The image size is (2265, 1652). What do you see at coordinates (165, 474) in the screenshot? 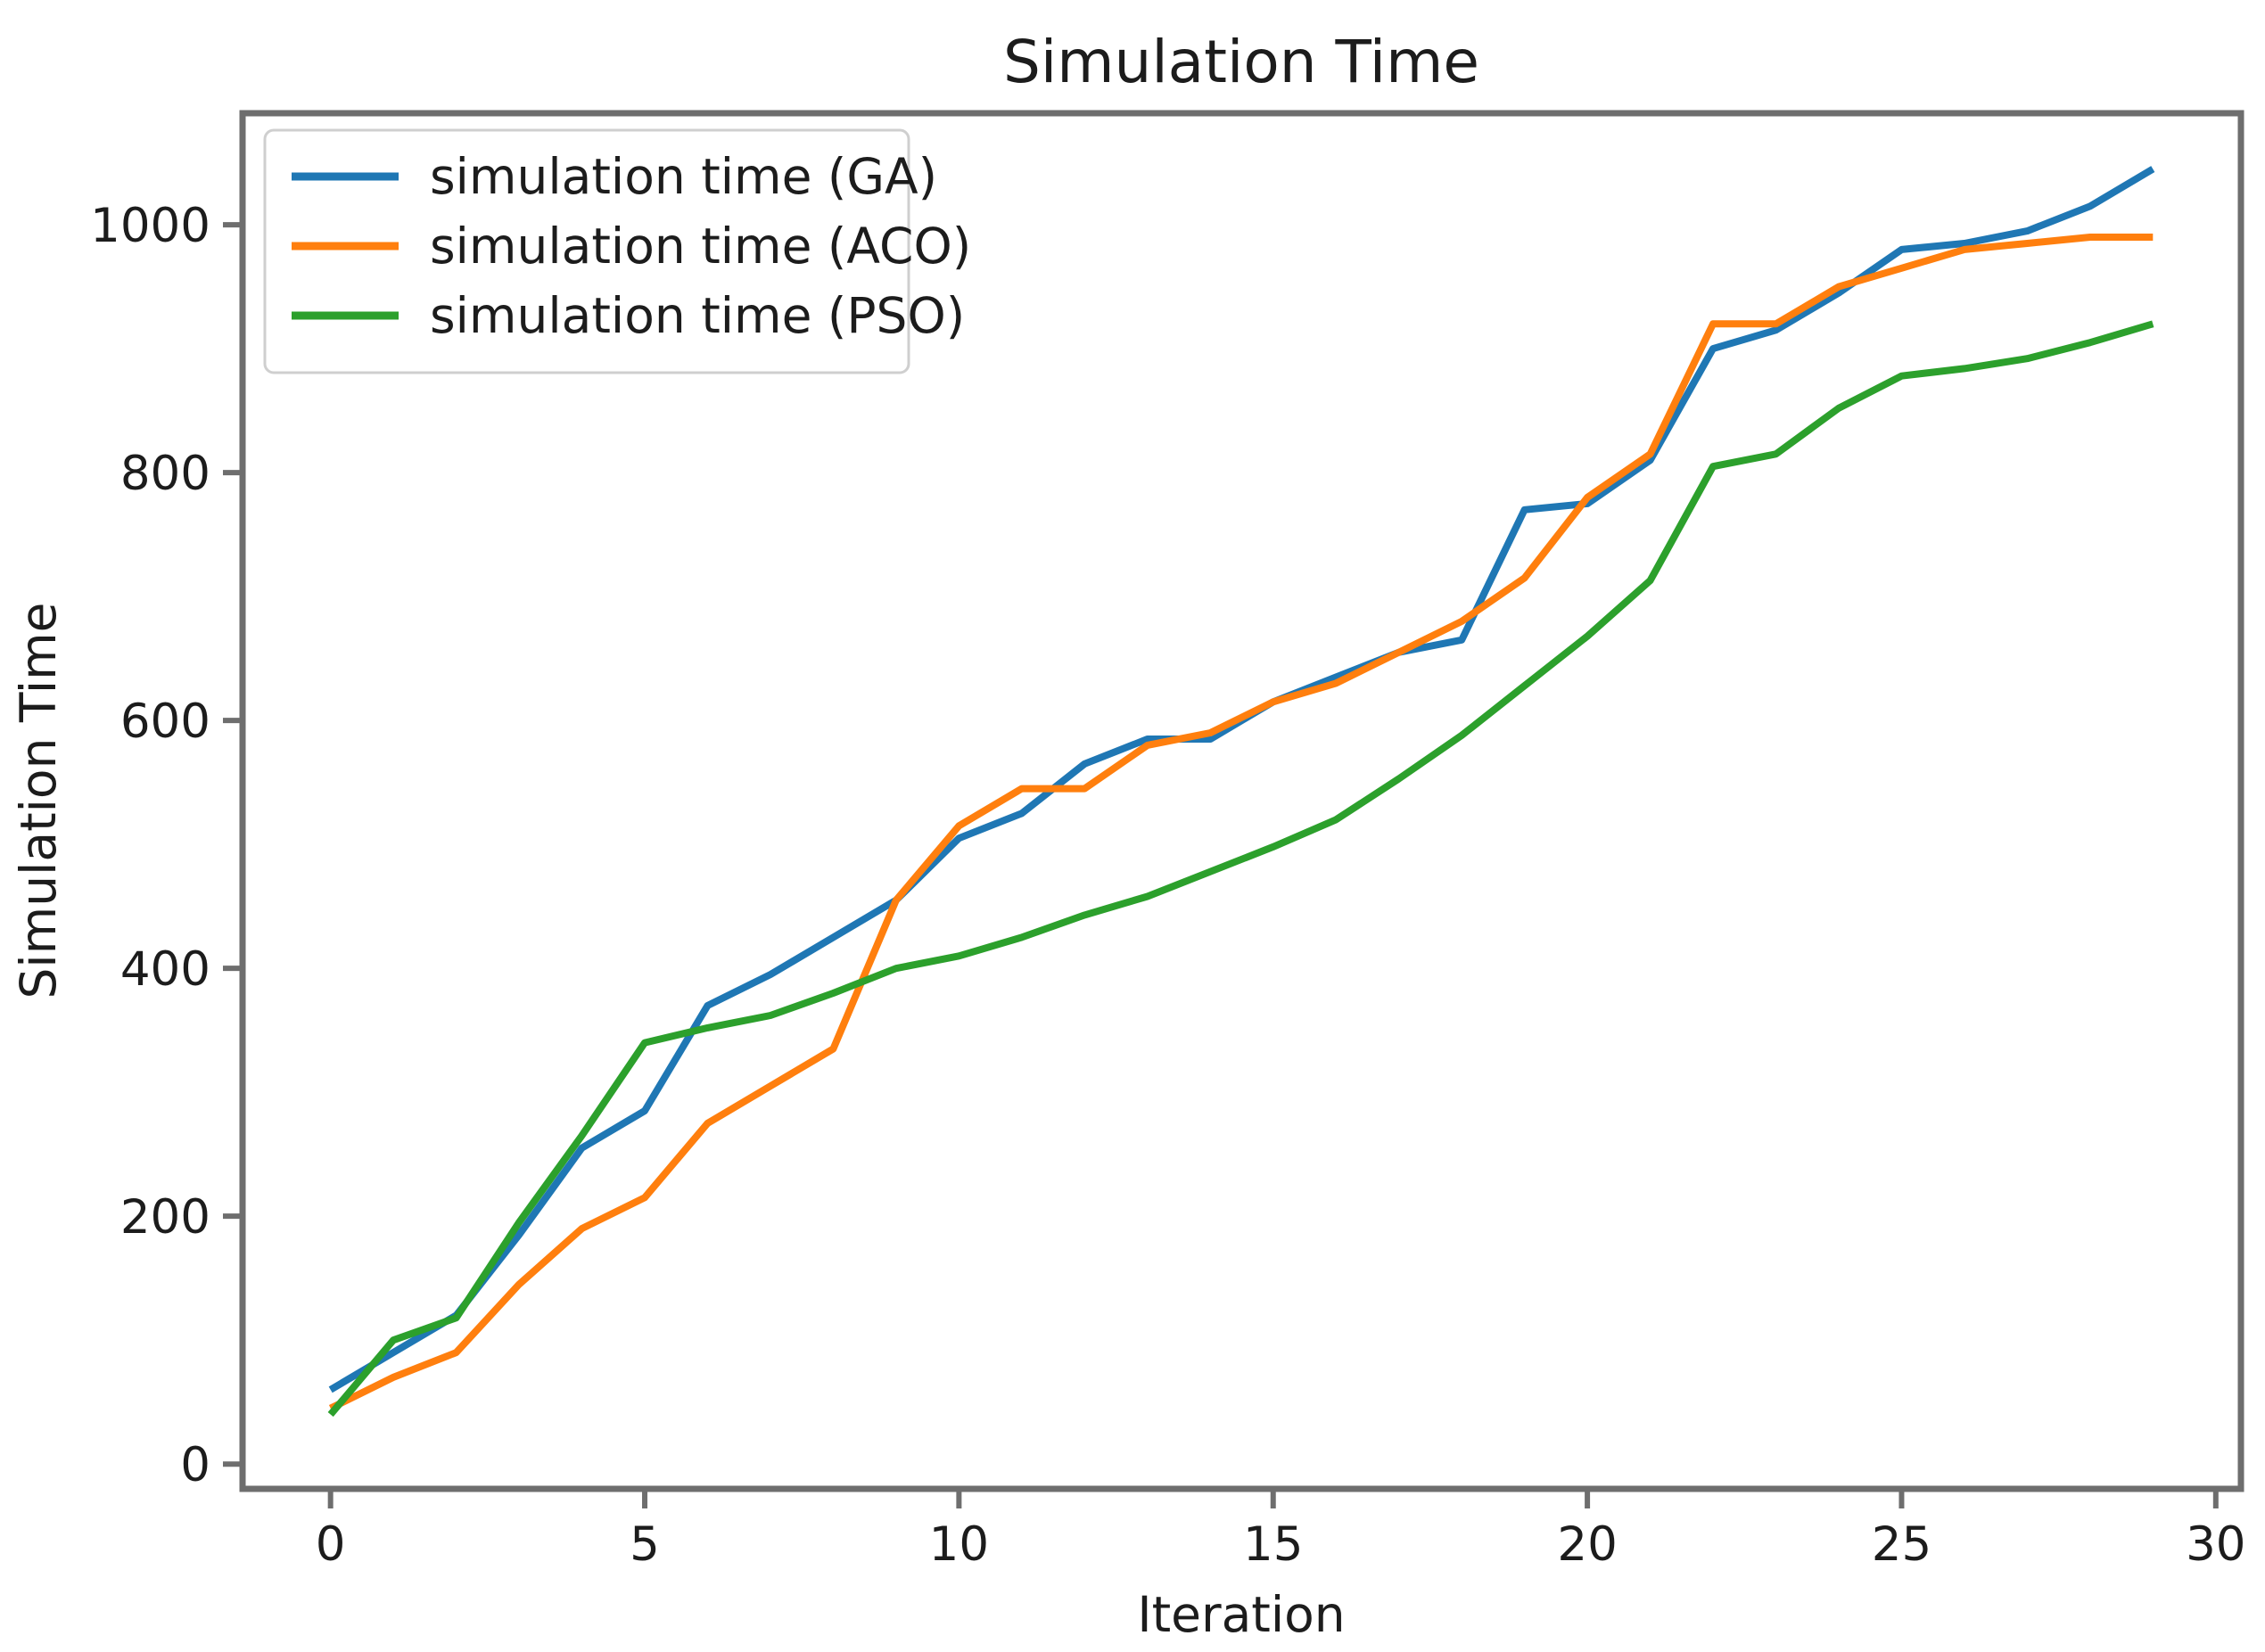
I see `y-tick-label: 800` at bounding box center [165, 474].